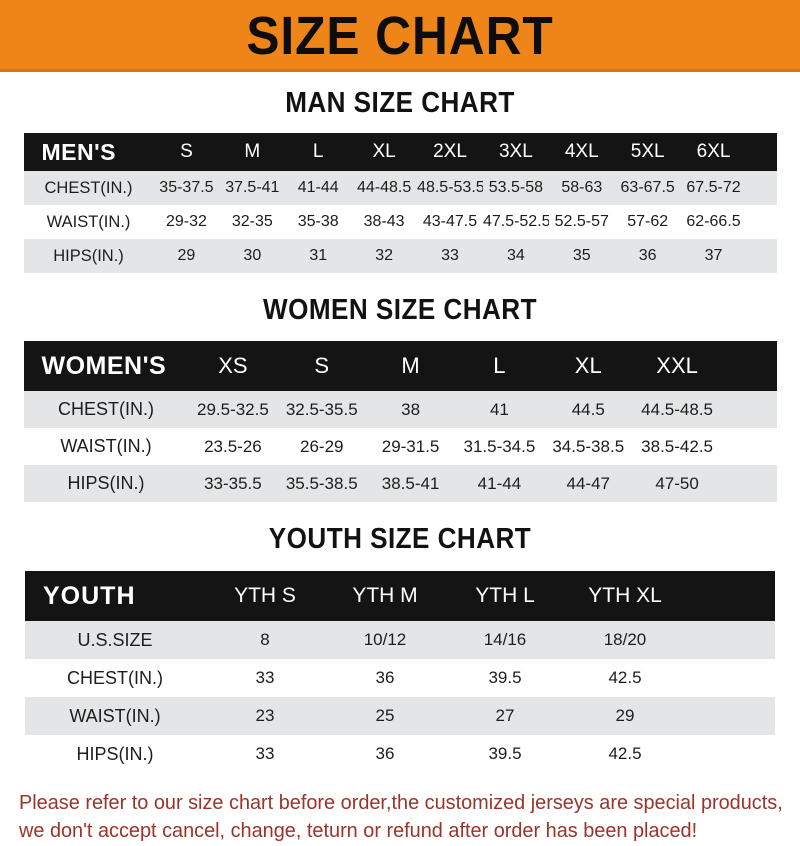 The width and height of the screenshot is (800, 846). Describe the element at coordinates (88, 255) in the screenshot. I see `men-row-label-hips: HIPS(IN.)` at that location.